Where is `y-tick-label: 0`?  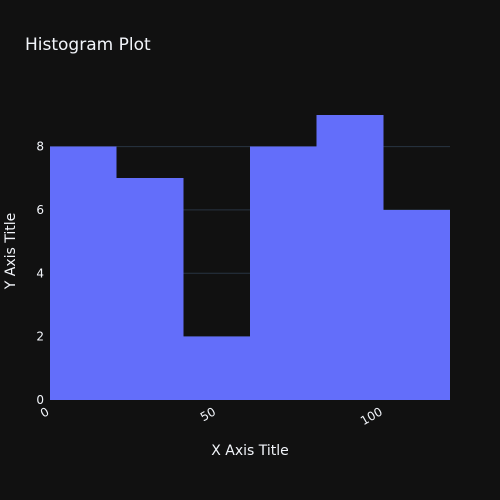 y-tick-label: 0 is located at coordinates (40, 400).